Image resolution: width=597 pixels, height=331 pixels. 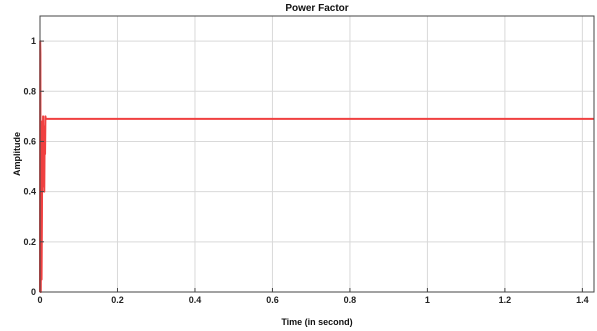 What do you see at coordinates (427, 300) in the screenshot?
I see `x-tick-label: 1` at bounding box center [427, 300].